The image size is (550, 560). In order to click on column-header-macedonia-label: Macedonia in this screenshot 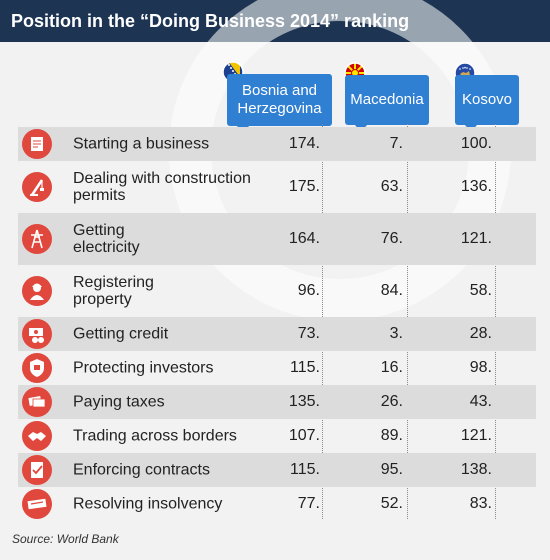, I will do `click(387, 99)`.